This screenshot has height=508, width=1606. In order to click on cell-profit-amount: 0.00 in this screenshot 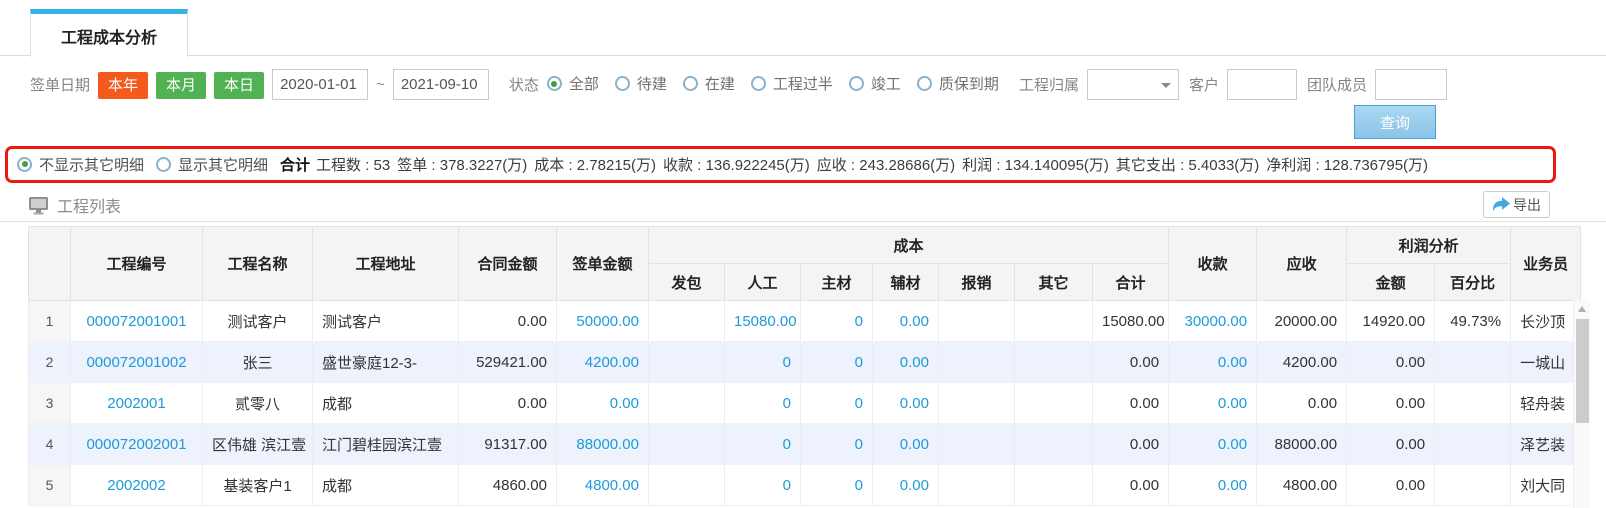, I will do `click(1391, 485)`.